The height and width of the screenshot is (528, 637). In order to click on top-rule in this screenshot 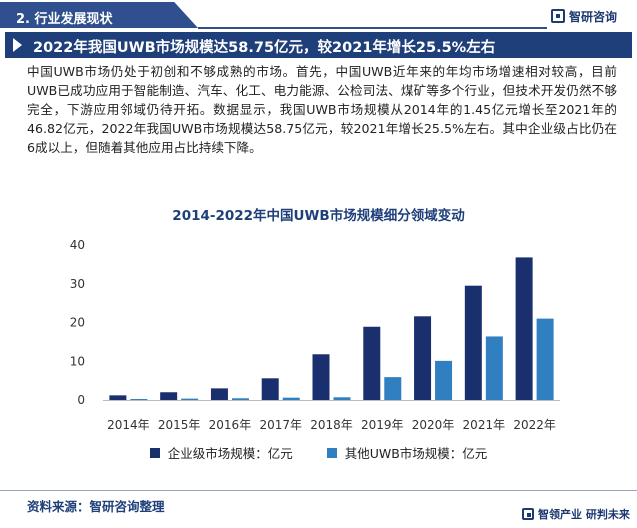, I will do `click(372, 28)`.